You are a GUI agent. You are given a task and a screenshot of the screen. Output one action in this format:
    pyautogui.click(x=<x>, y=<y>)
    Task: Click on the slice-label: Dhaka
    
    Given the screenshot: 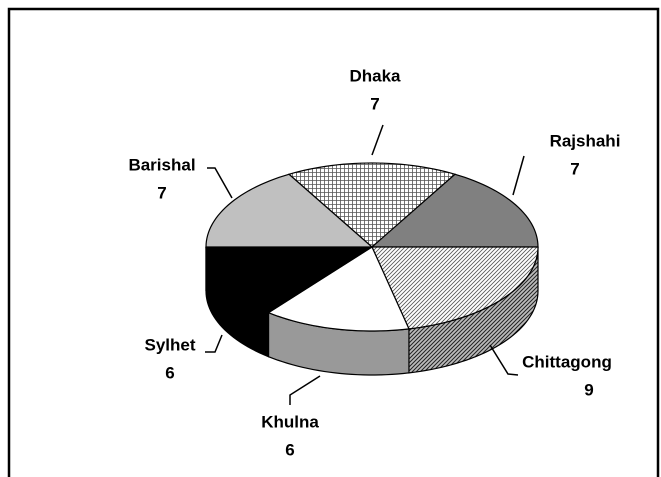 What is the action you would take?
    pyautogui.click(x=375, y=75)
    